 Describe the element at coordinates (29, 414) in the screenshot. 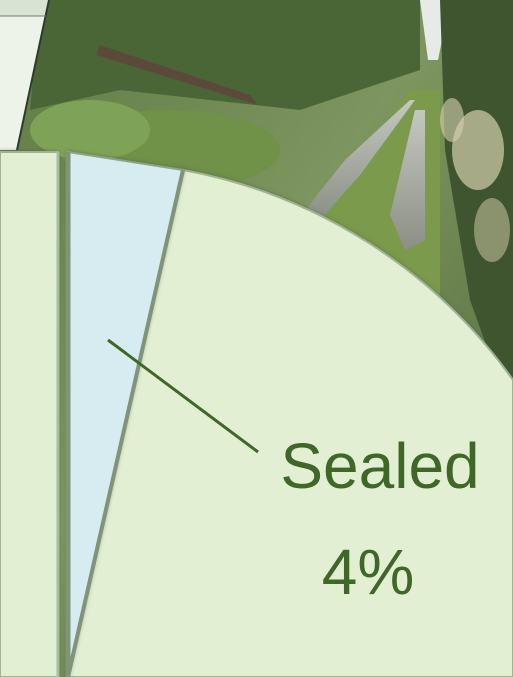

I see `pie-slice-left` at that location.